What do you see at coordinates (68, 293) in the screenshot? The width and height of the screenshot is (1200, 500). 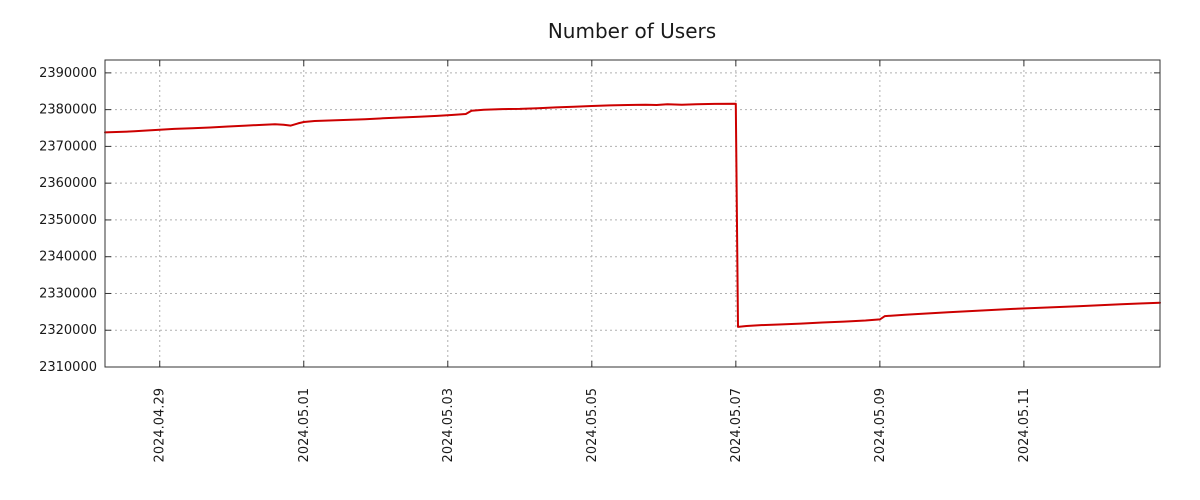 I see `y-tick-label: 2330000` at bounding box center [68, 293].